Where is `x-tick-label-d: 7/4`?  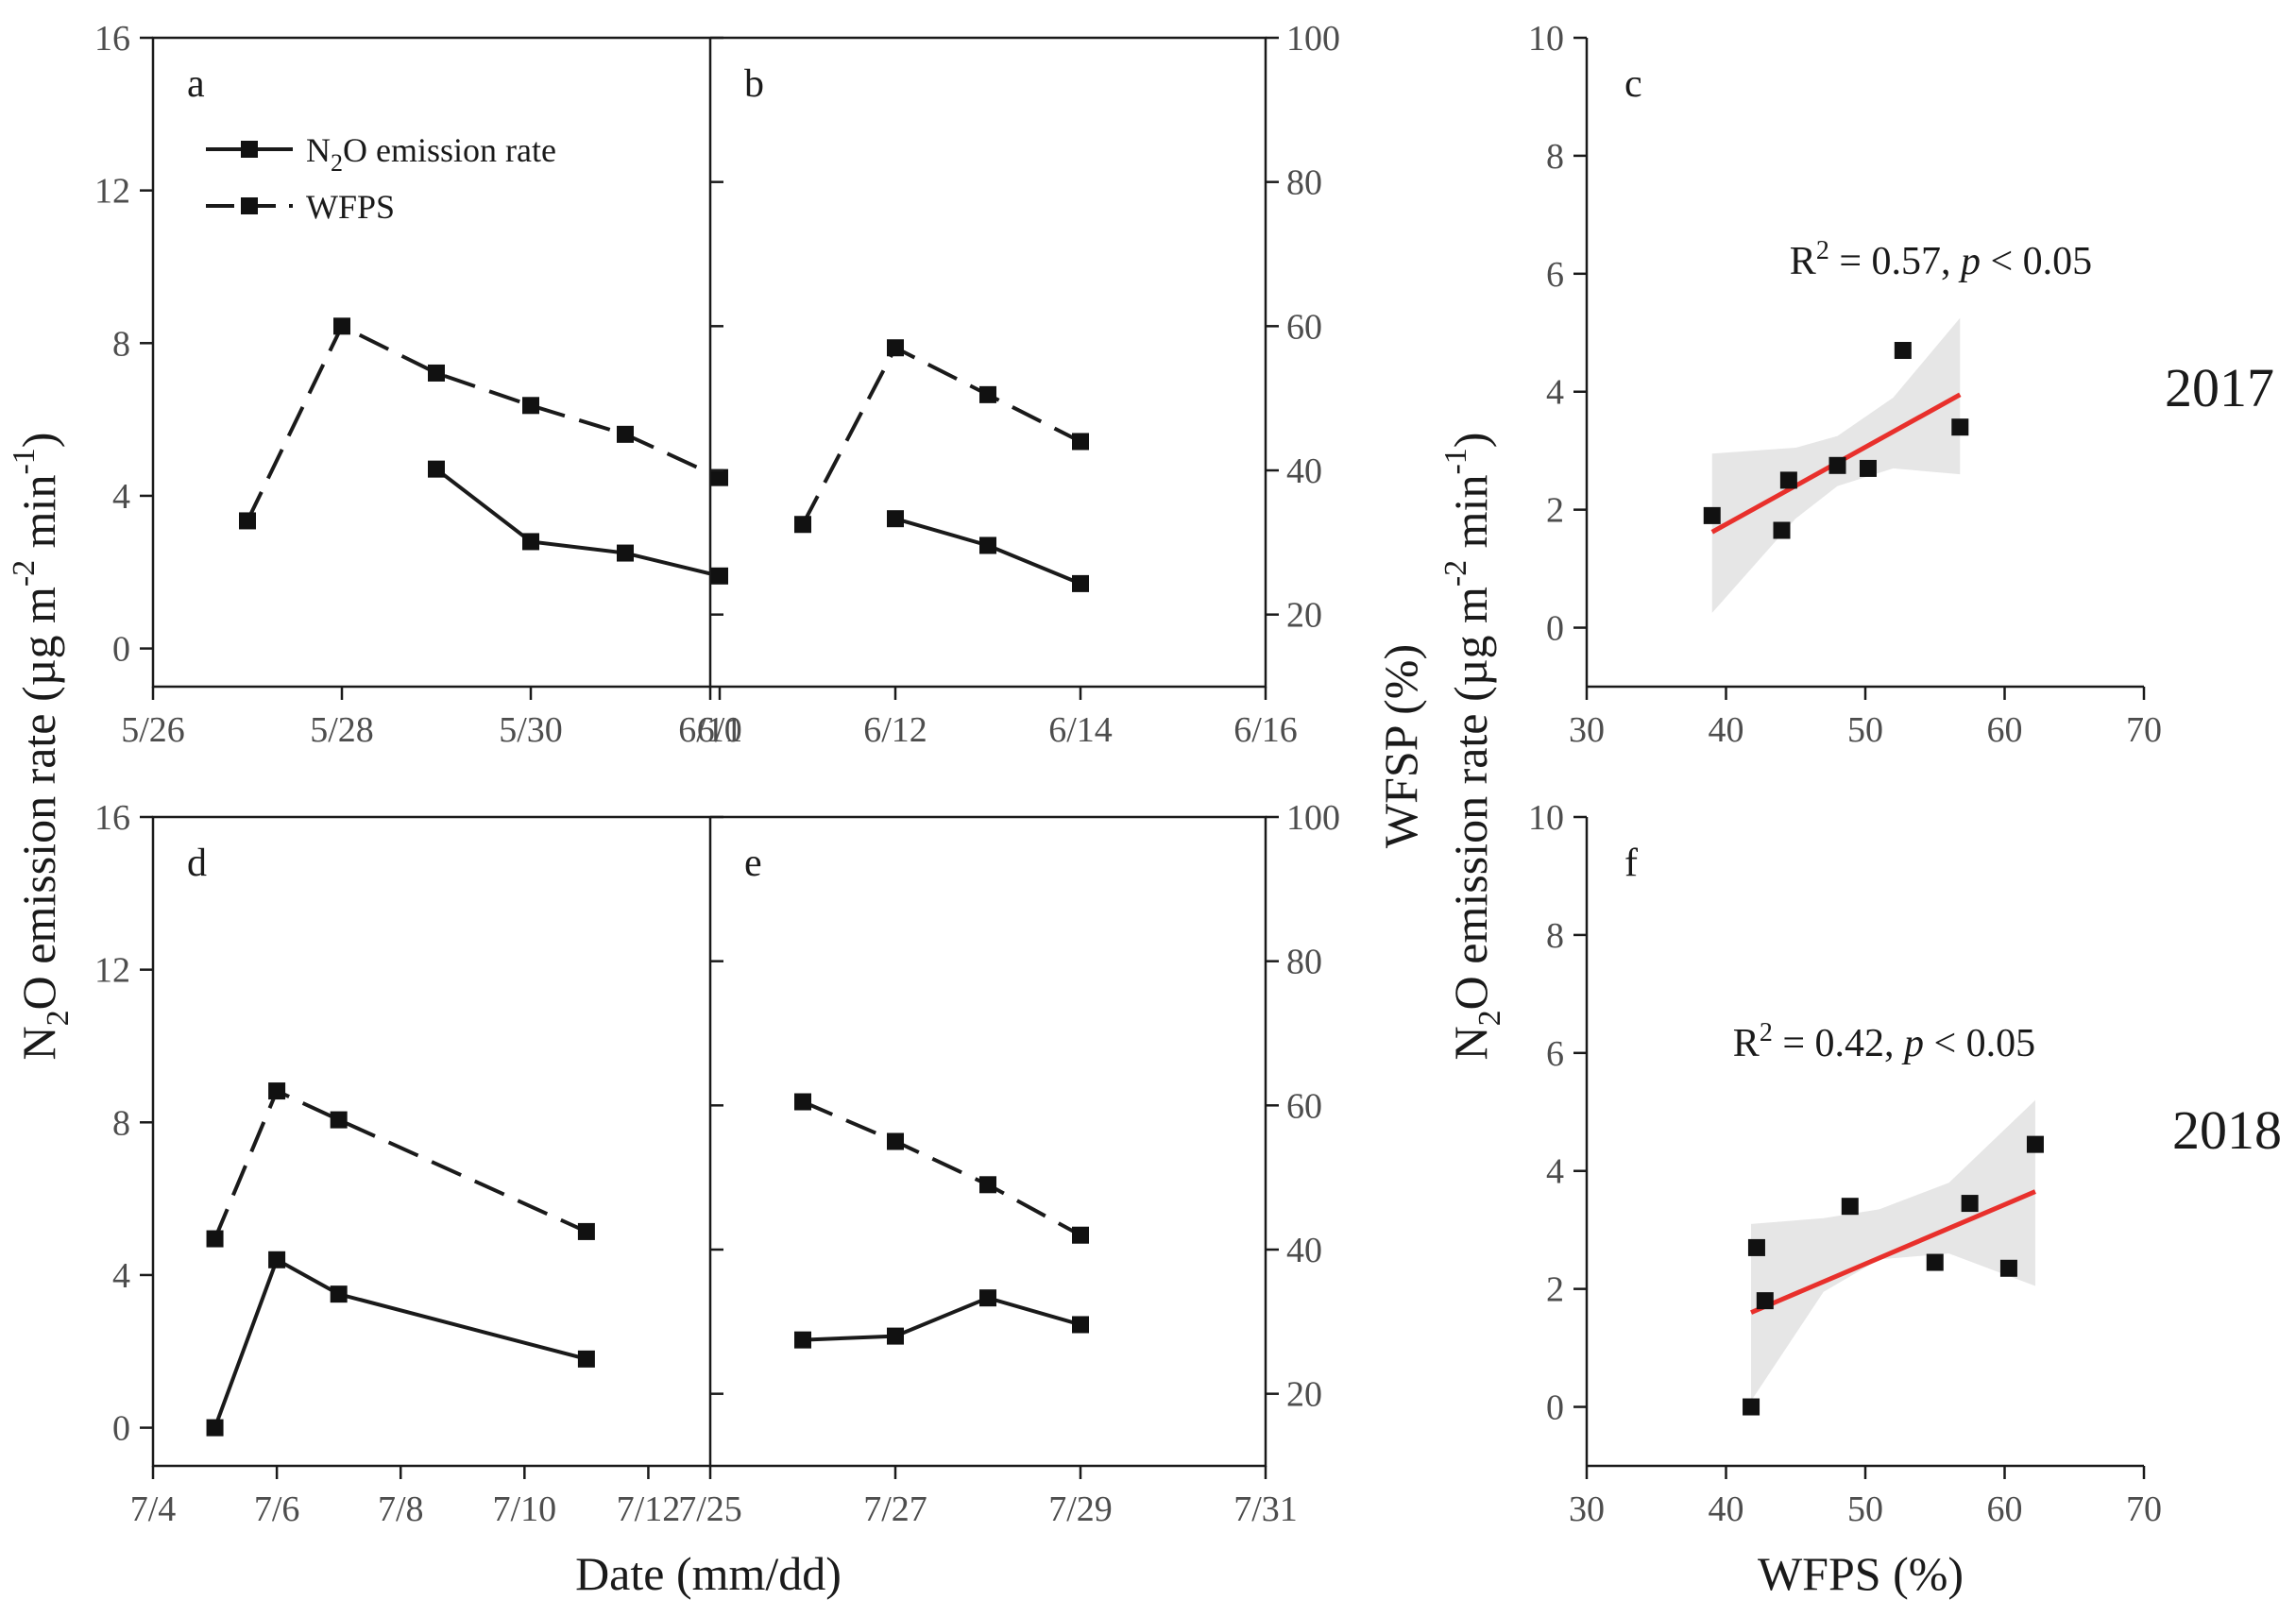
x-tick-label-d: 7/4 is located at coordinates (154, 1509).